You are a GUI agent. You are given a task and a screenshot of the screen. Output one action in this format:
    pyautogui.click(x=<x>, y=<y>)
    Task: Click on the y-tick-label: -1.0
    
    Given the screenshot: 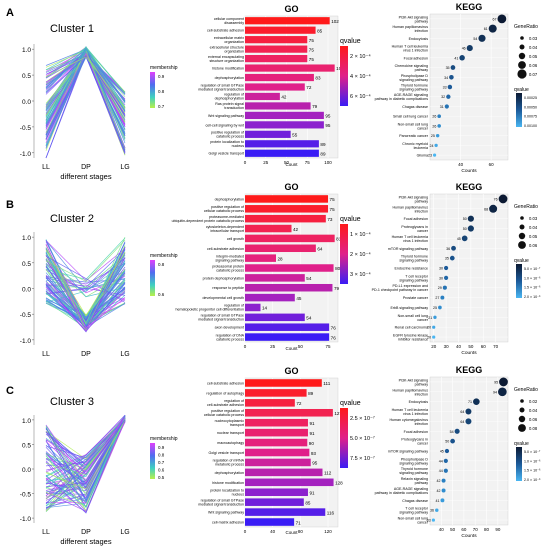 What is the action you would take?
    pyautogui.click(x=26, y=519)
    